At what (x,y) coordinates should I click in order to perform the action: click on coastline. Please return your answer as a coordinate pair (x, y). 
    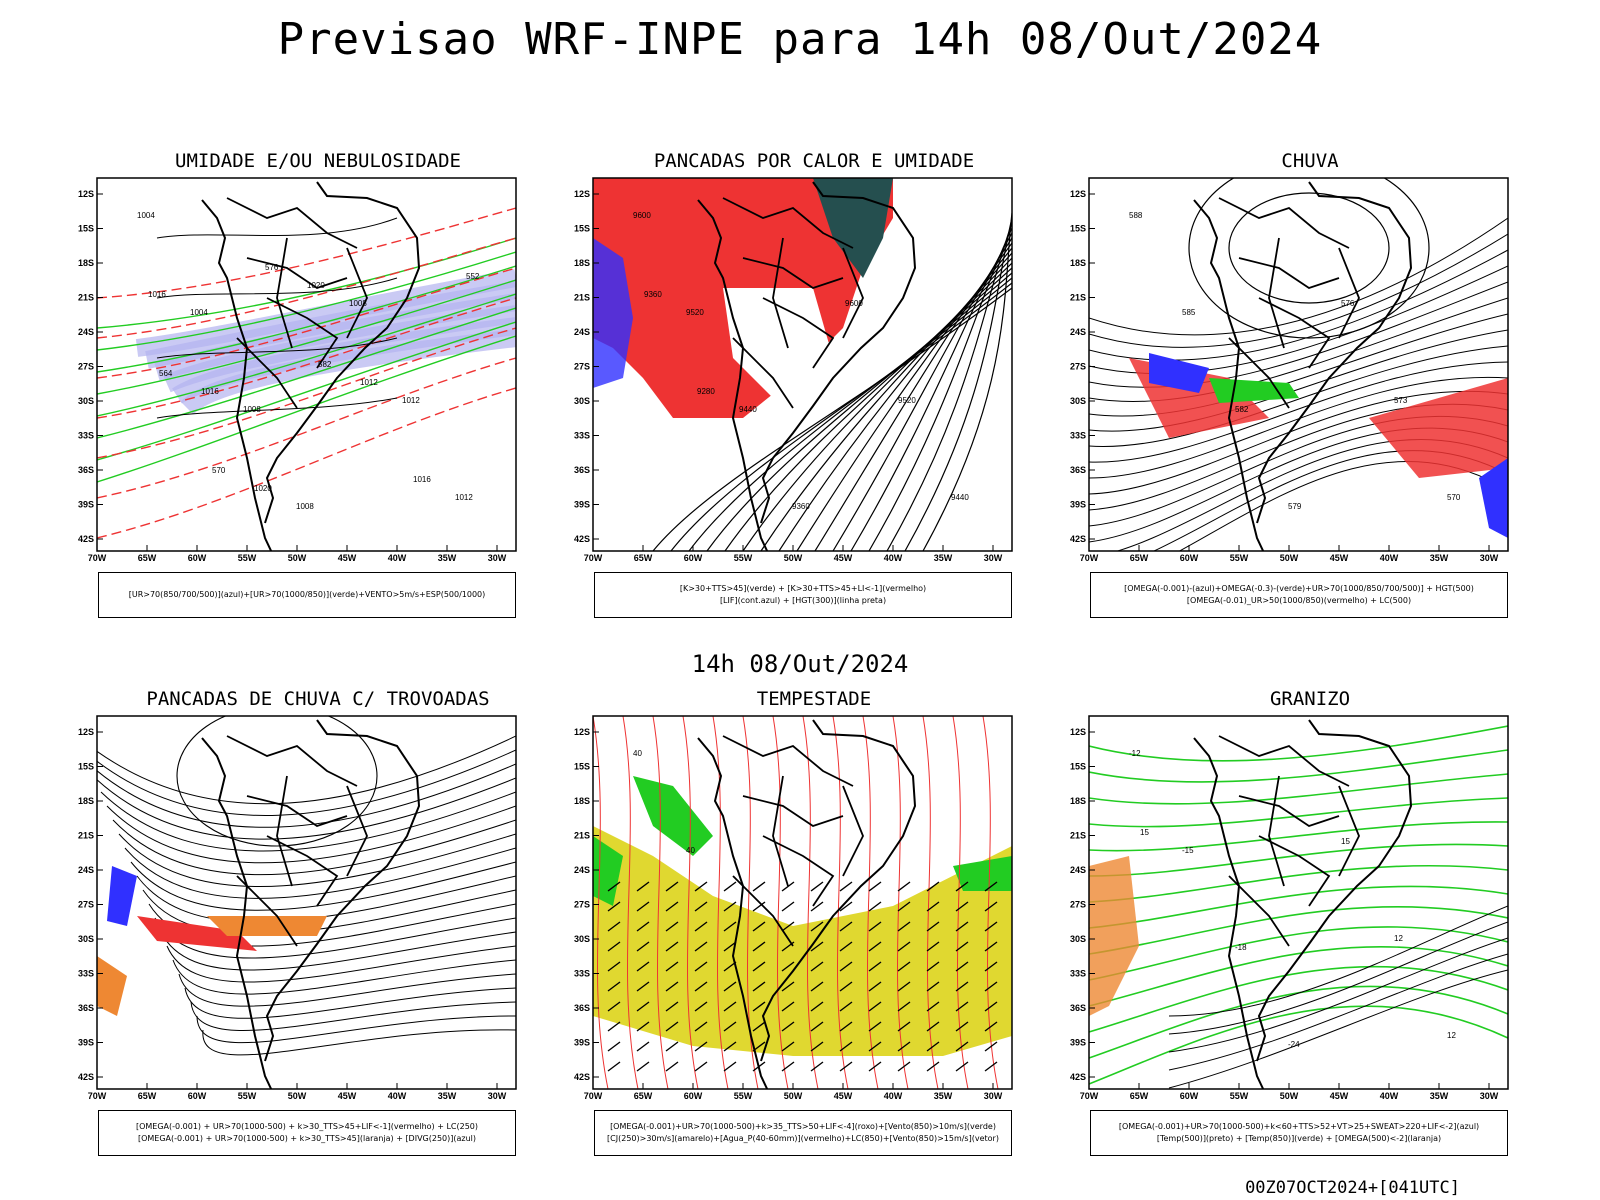
    Looking at the image, I should click on (1334, 352).